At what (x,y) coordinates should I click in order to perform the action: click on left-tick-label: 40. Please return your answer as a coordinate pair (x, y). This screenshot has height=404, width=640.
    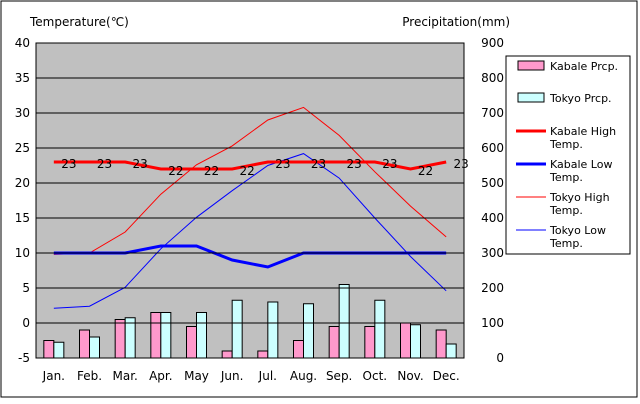
    Looking at the image, I should click on (22, 43).